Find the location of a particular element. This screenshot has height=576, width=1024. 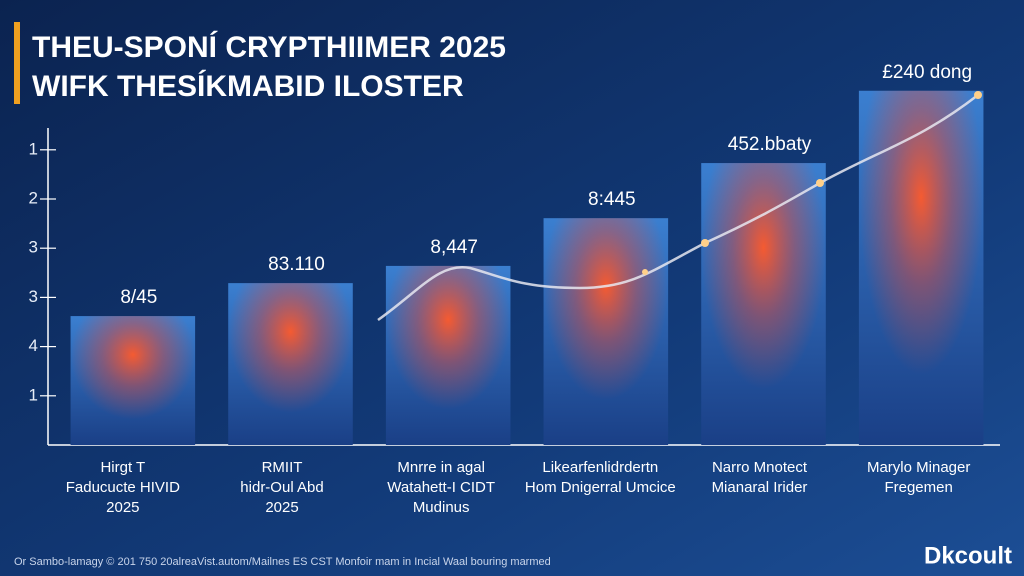

x-tick-label: Mianaral Irider is located at coordinates (760, 487).